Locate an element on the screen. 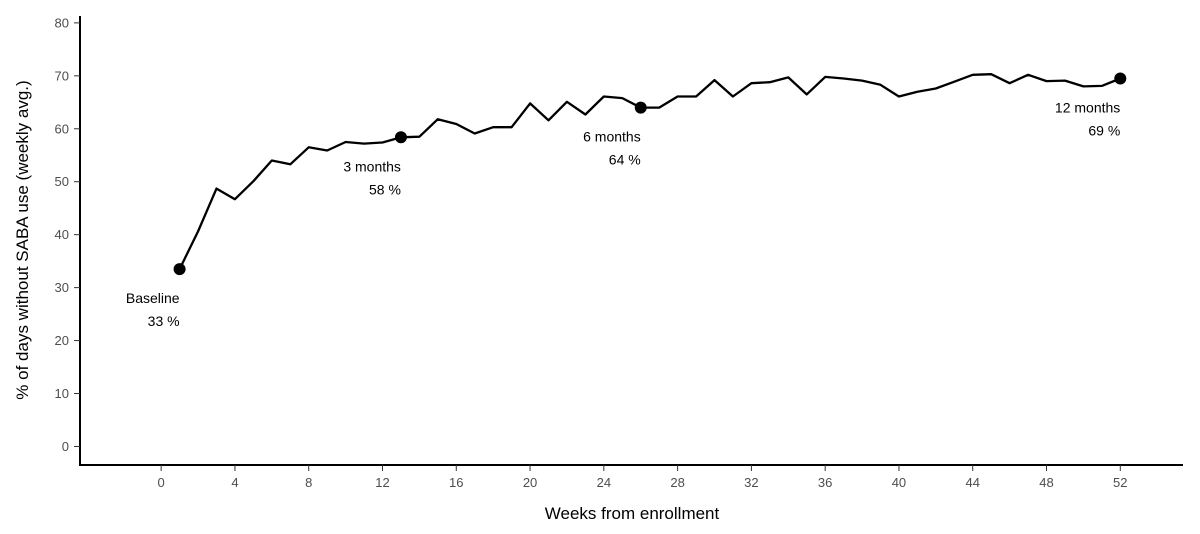  y-tick-label: 10 is located at coordinates (62, 393).